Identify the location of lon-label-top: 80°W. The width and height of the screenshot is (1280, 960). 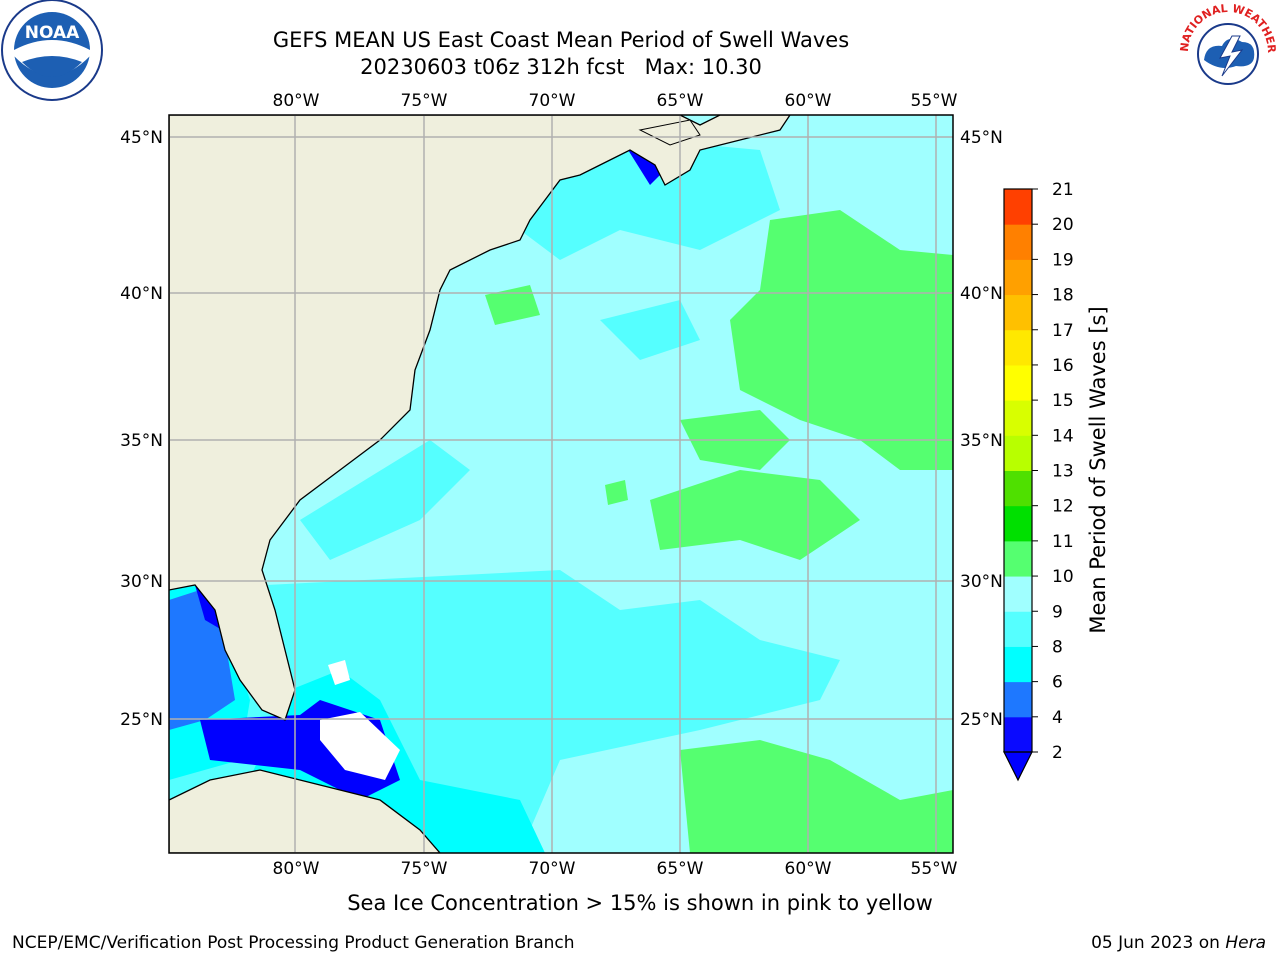
(296, 101).